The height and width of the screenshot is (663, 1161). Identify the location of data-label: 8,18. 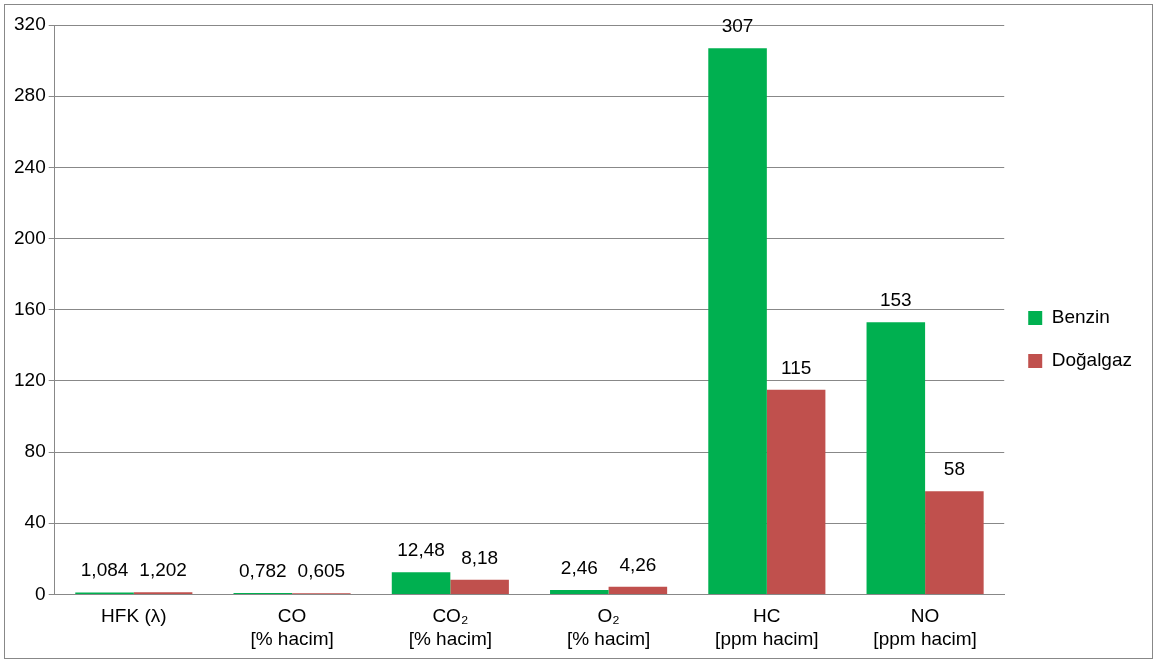
(480, 557).